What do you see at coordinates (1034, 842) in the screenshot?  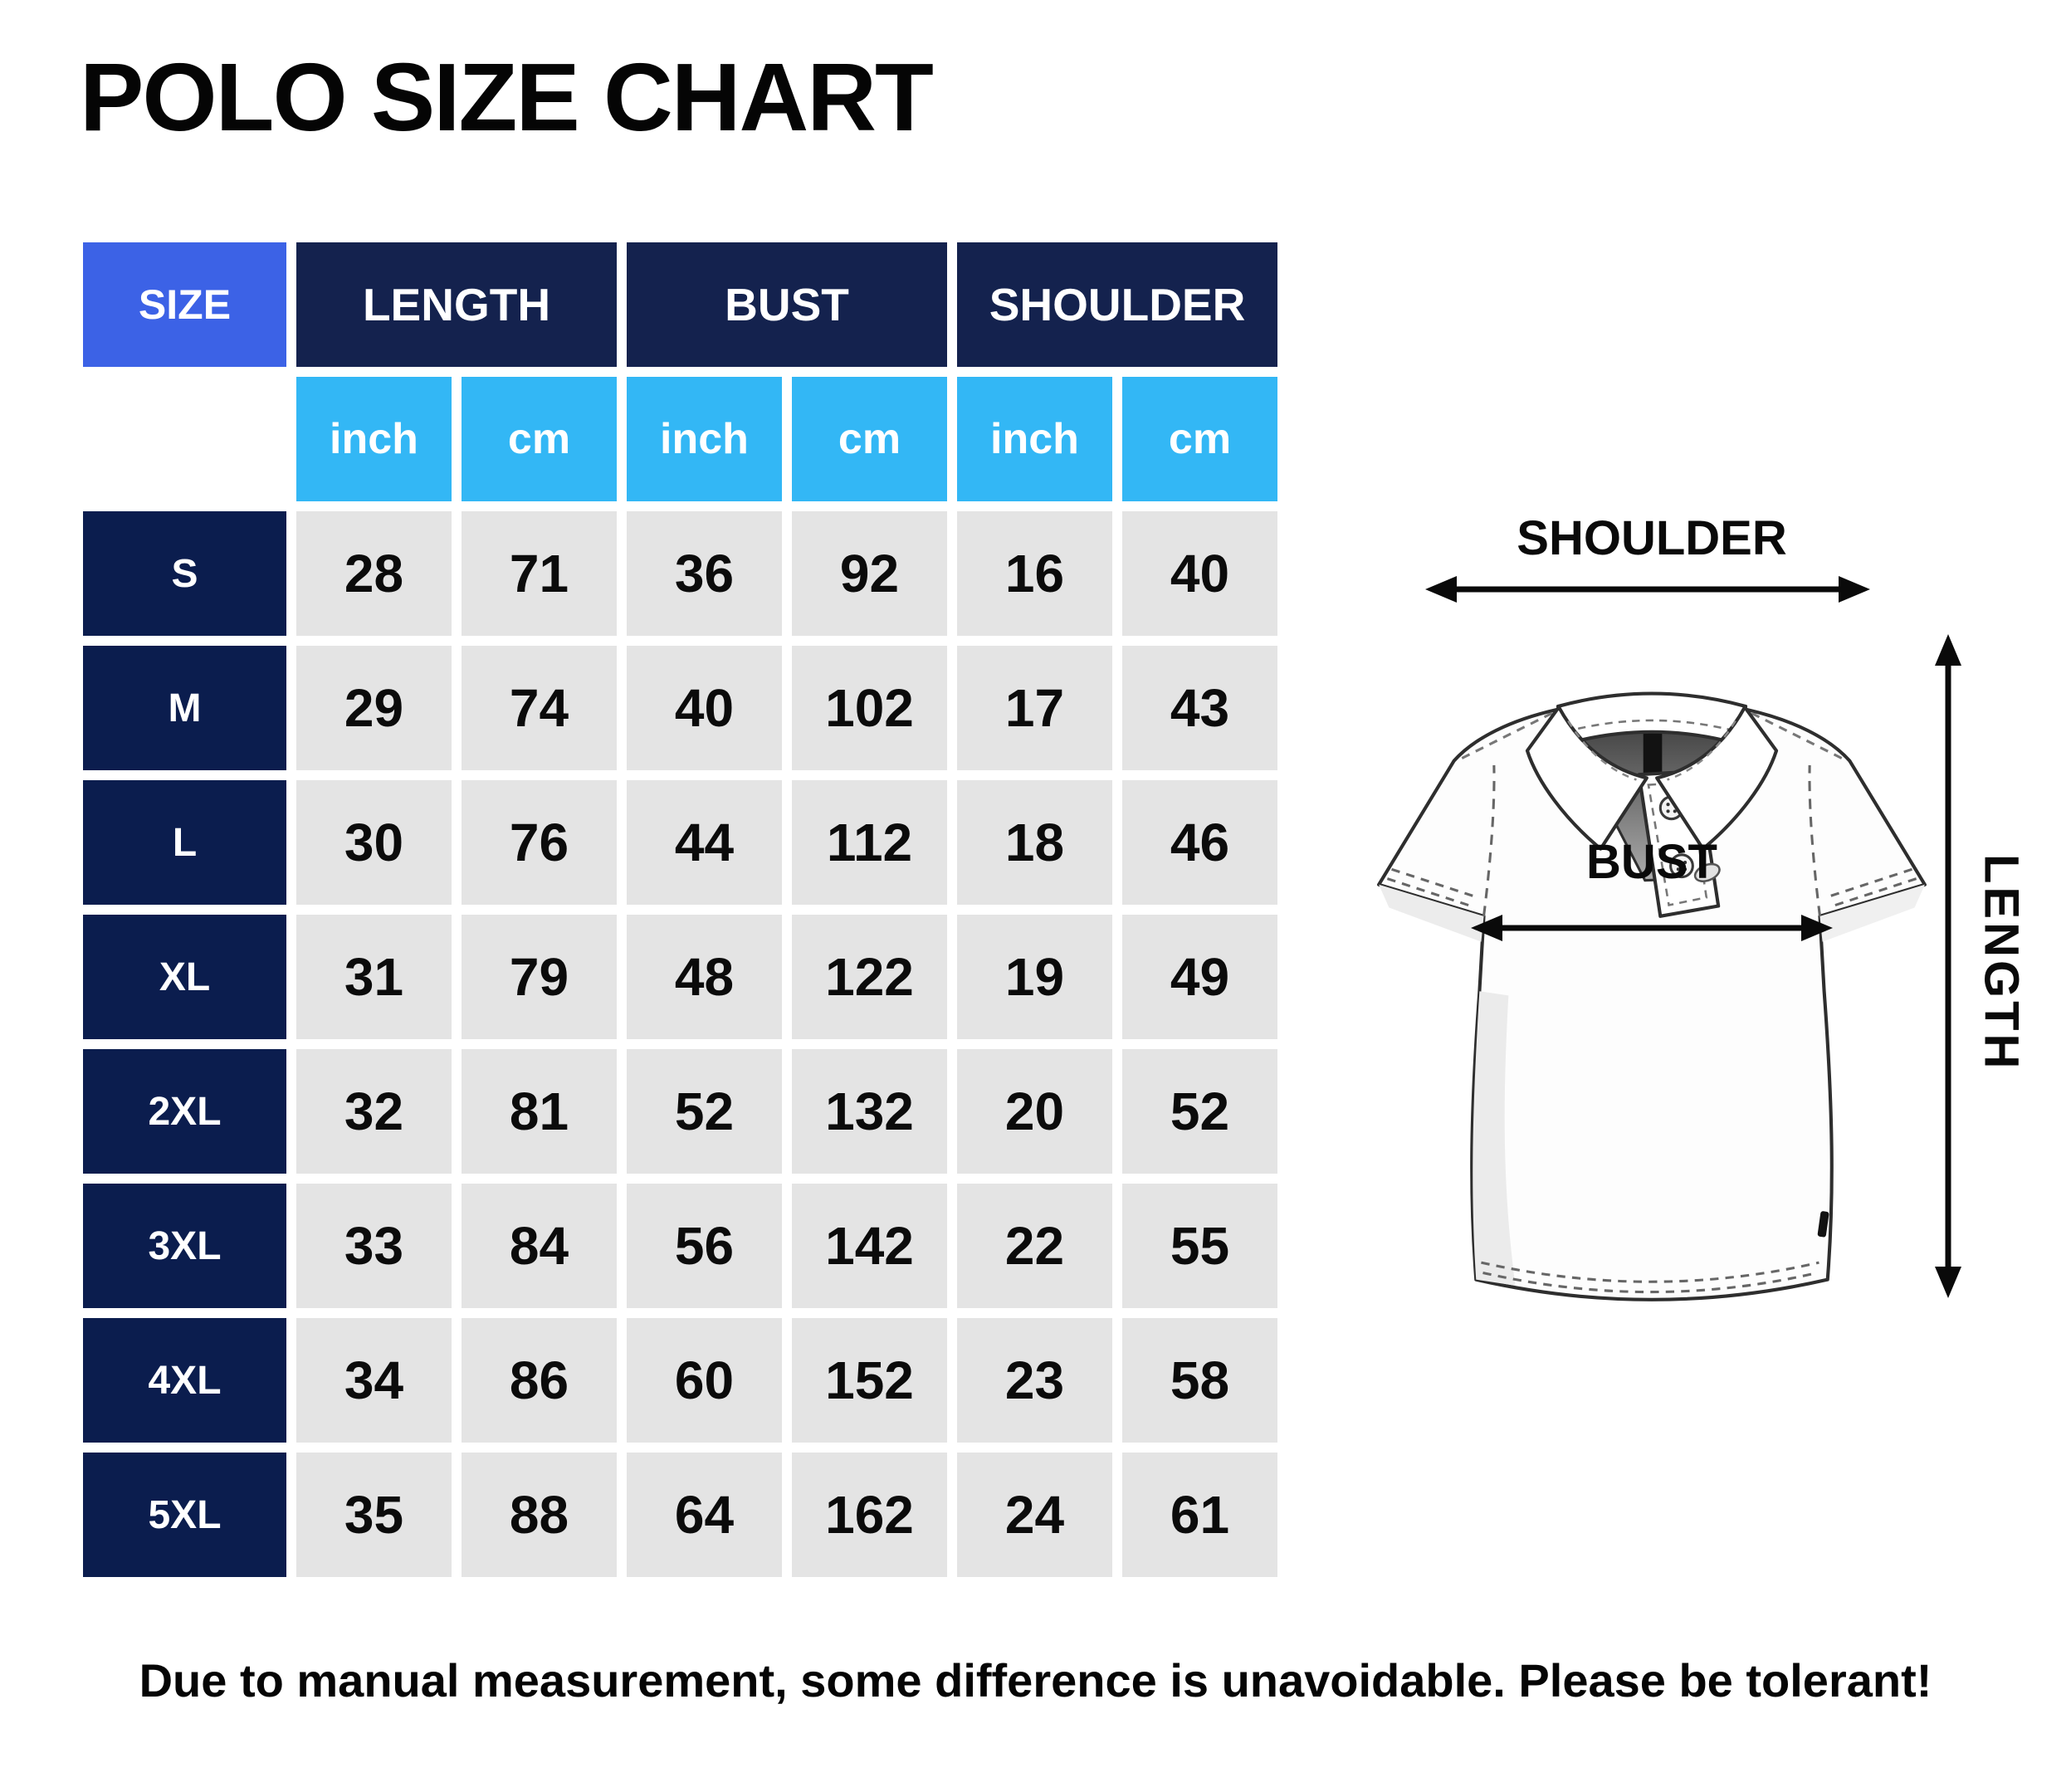 I see `table-cell: 18` at bounding box center [1034, 842].